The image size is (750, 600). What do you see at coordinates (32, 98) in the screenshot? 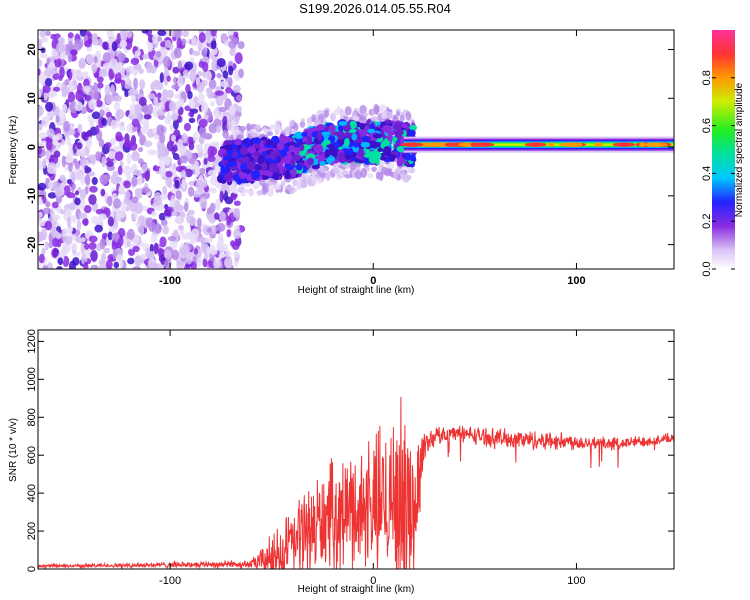
I see `spectrogram-y-tick-label: 10` at bounding box center [32, 98].